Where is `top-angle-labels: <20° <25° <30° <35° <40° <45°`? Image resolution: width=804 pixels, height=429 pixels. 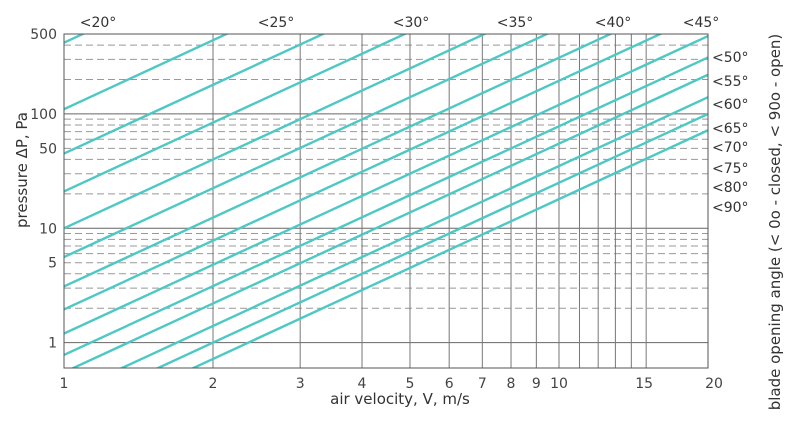
top-angle-labels: <20° <25° <30° <35° <40° <45° is located at coordinates (400, 23).